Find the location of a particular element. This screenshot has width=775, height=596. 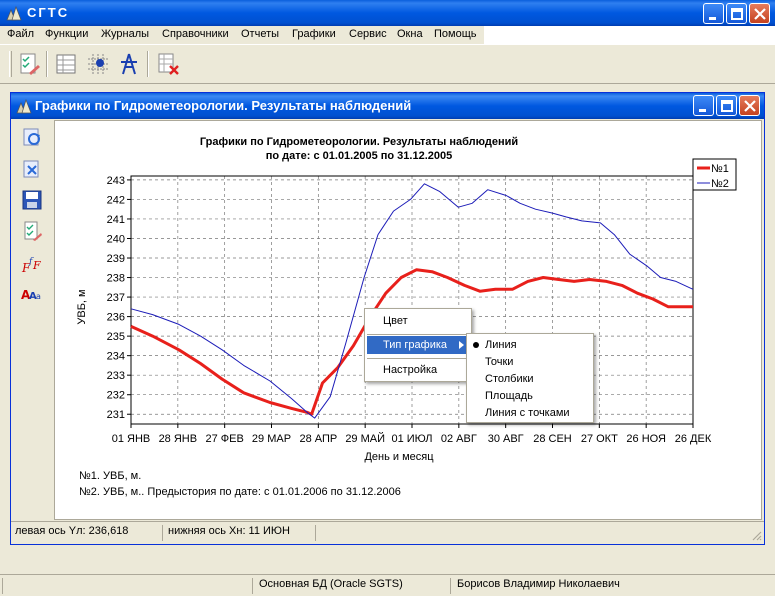

tower-icon is located at coordinates (129, 64).